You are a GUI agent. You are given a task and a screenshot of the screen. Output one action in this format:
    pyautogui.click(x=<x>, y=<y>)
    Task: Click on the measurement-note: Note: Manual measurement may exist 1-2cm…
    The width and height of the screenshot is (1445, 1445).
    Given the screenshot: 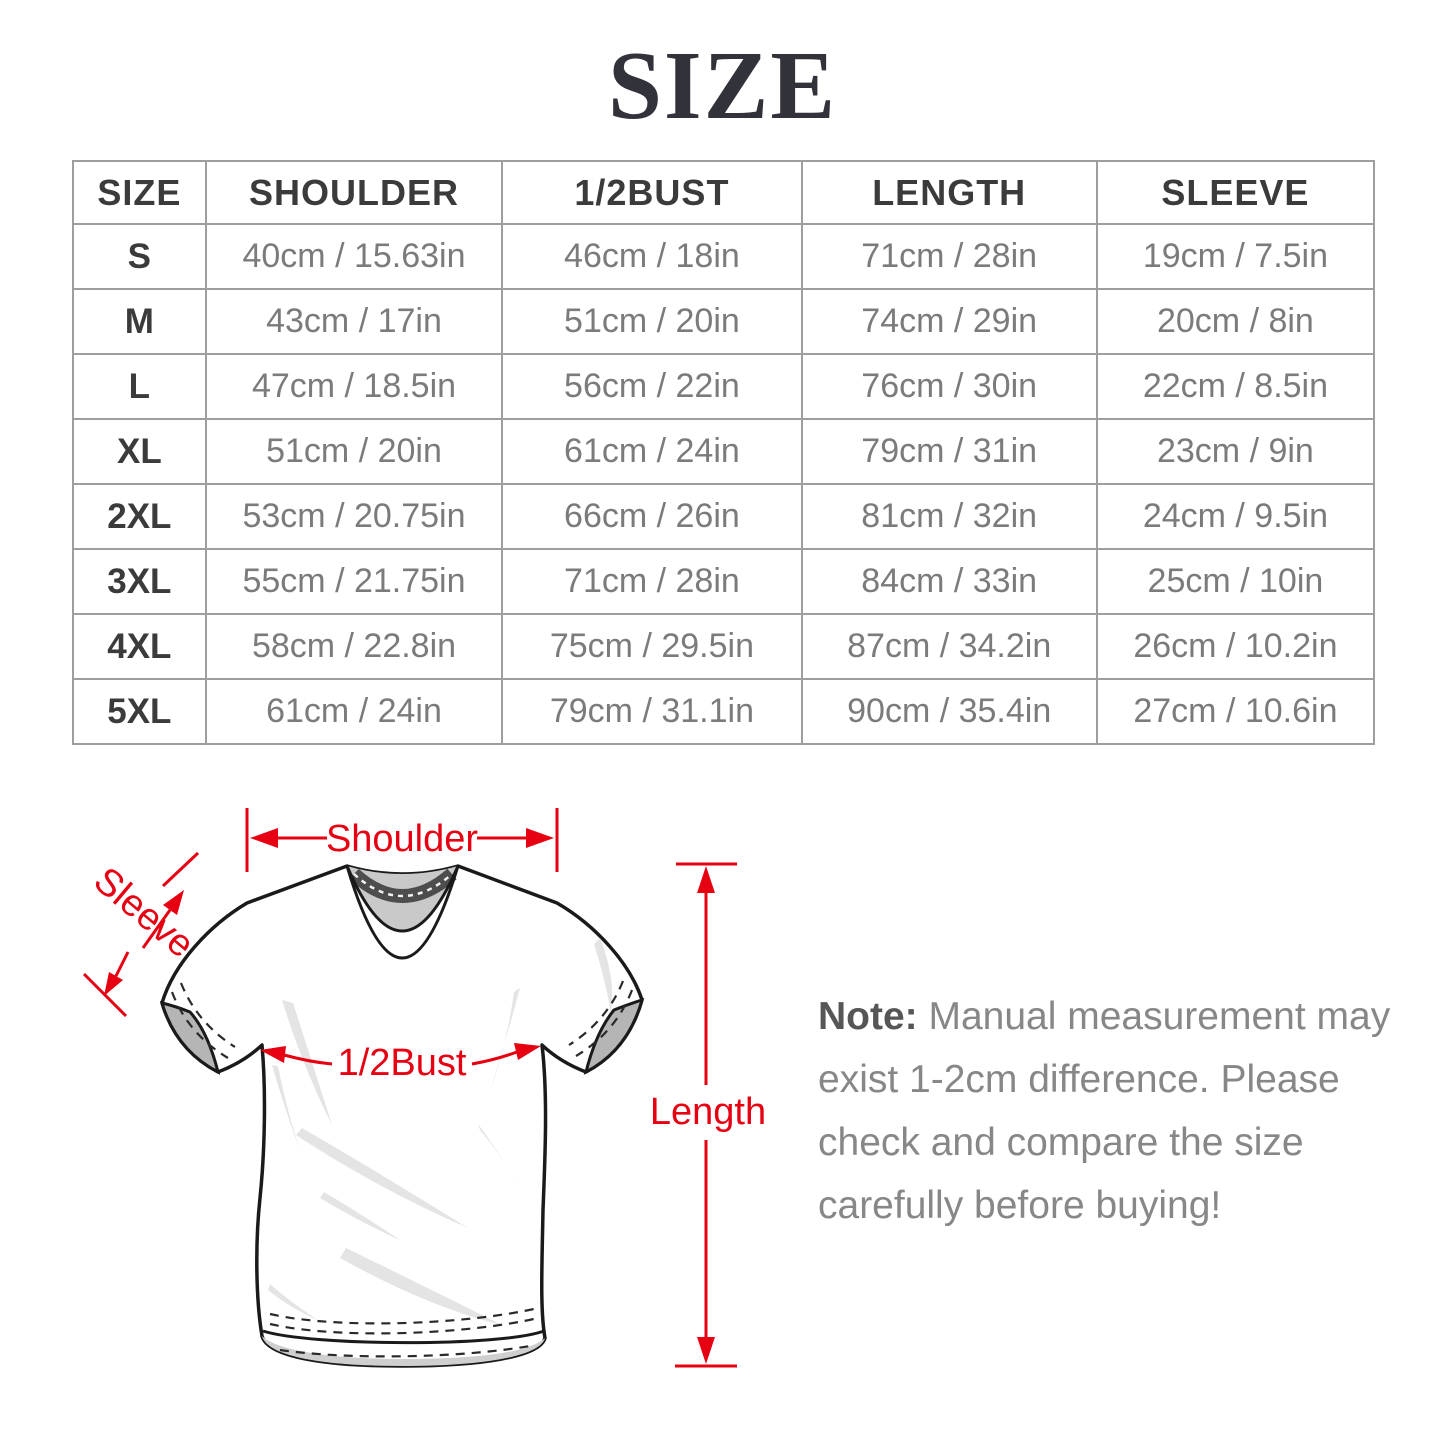 What is the action you would take?
    pyautogui.click(x=1105, y=1111)
    